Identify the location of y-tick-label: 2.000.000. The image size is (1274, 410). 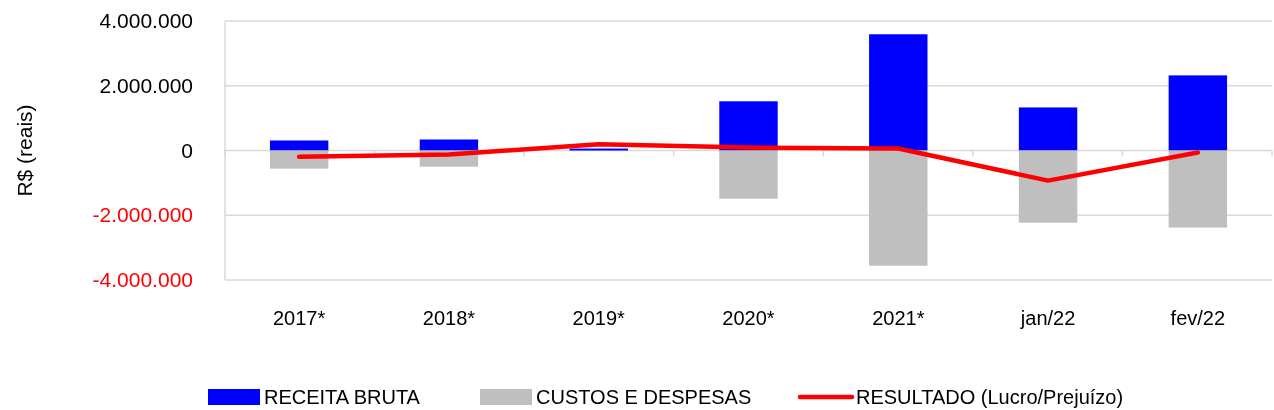
(146, 85).